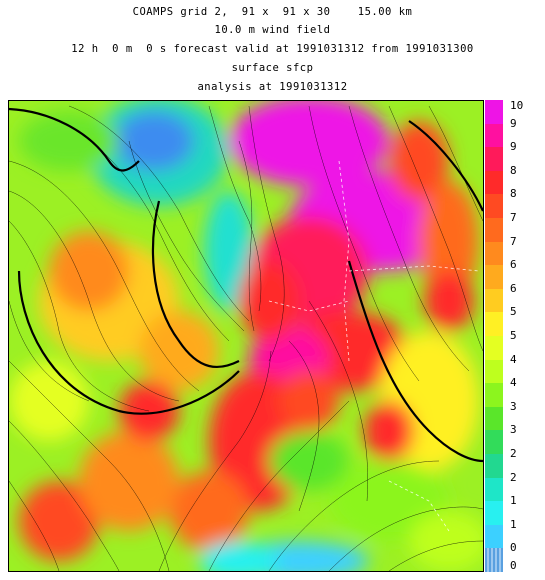 The image size is (545, 580). I want to click on title-line-field: 10.0 m wind field, so click(272, 30).